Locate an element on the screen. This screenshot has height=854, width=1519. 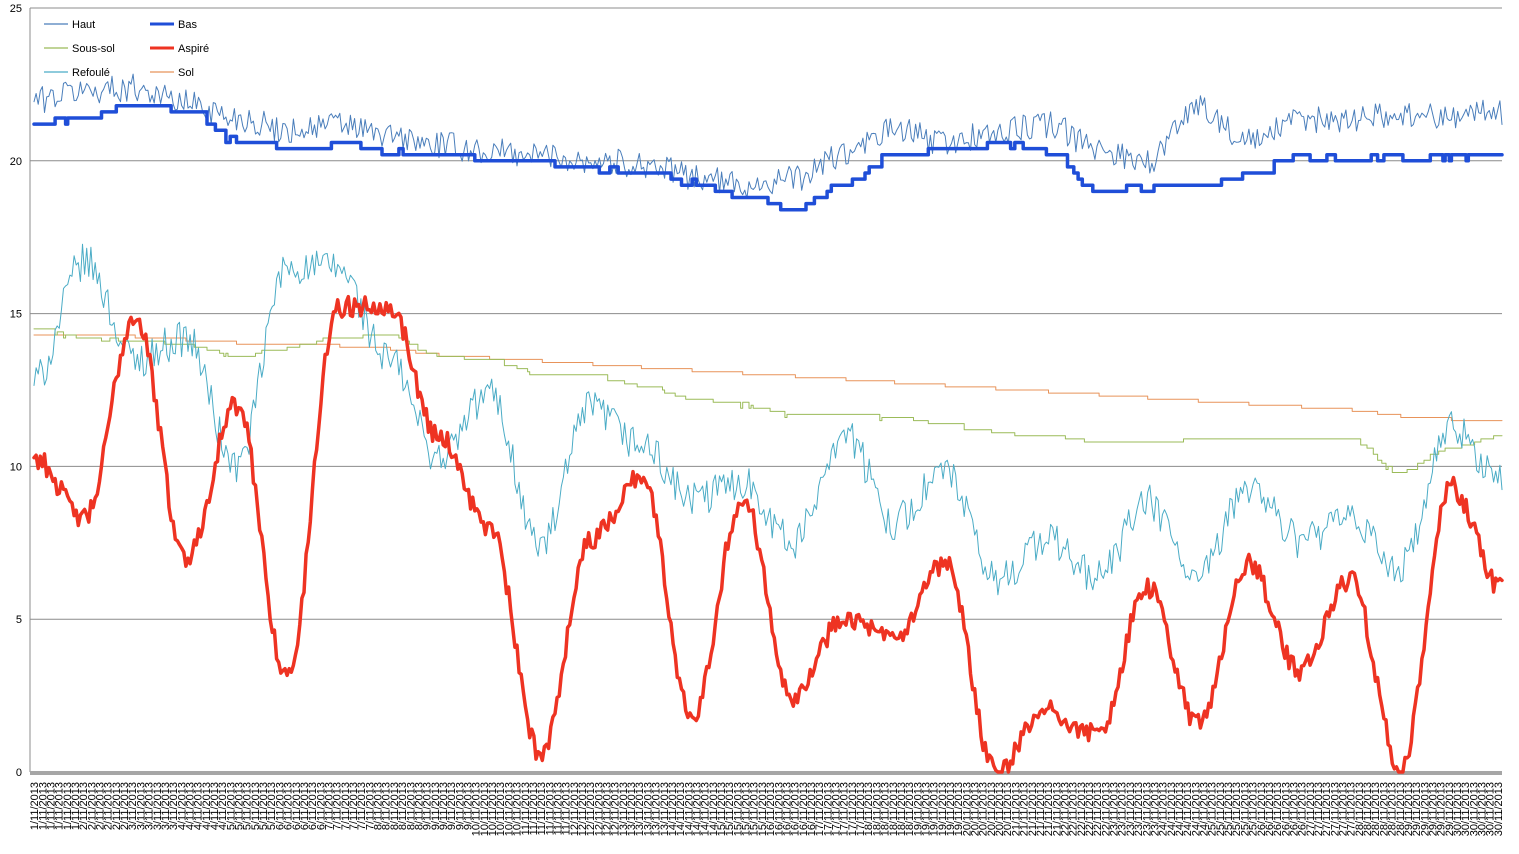
series-line-haut is located at coordinates (768, 136).